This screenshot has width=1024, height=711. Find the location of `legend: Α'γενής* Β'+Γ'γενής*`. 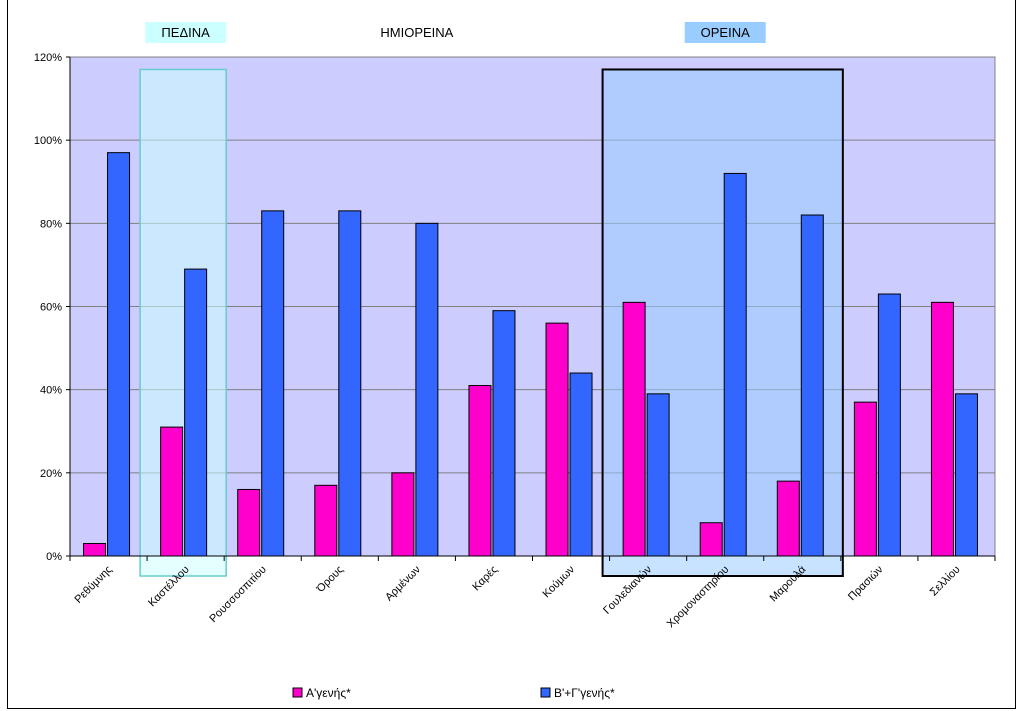

legend: Α'γενής* Β'+Γ'γενής* is located at coordinates (453, 693).